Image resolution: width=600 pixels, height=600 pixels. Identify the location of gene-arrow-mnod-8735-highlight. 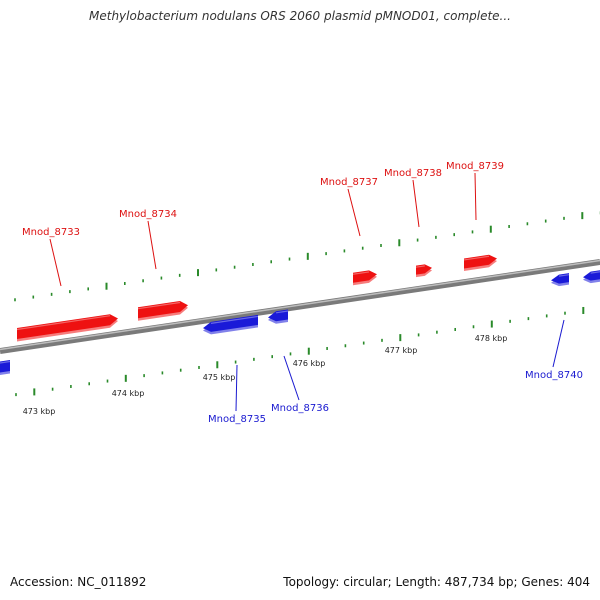
(234, 319).